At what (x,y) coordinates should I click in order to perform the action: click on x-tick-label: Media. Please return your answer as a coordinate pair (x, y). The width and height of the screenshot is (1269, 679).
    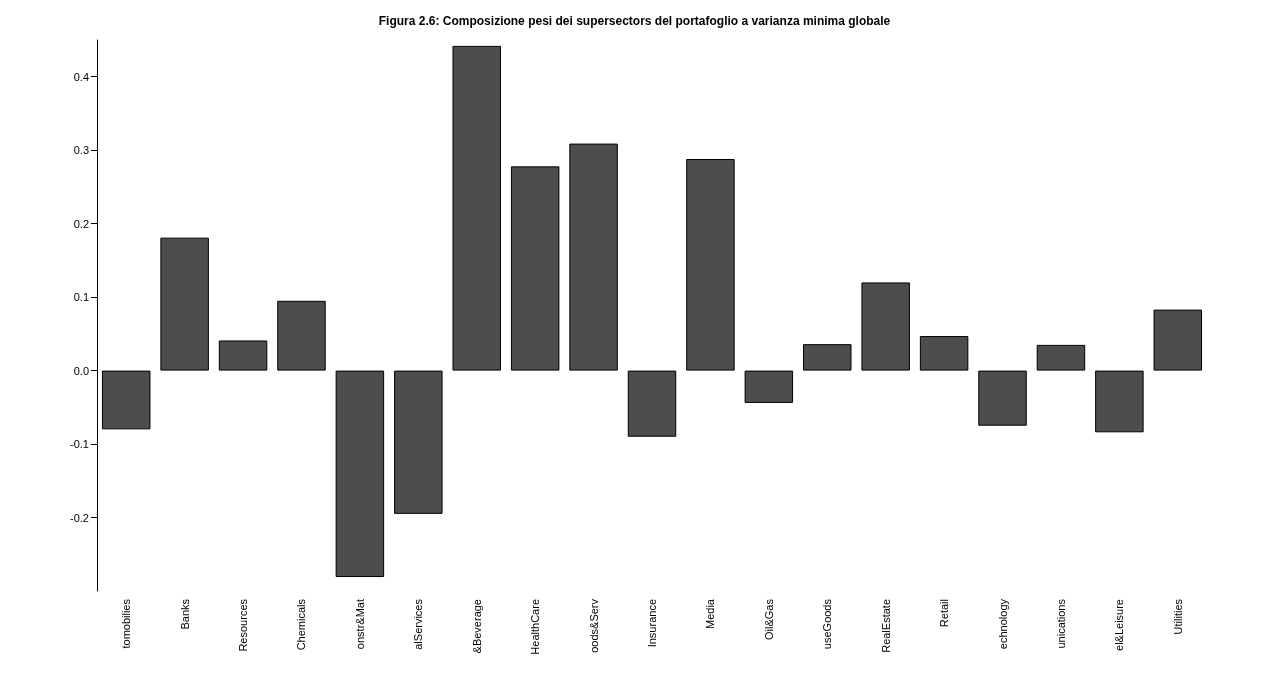
    Looking at the image, I should click on (710, 613).